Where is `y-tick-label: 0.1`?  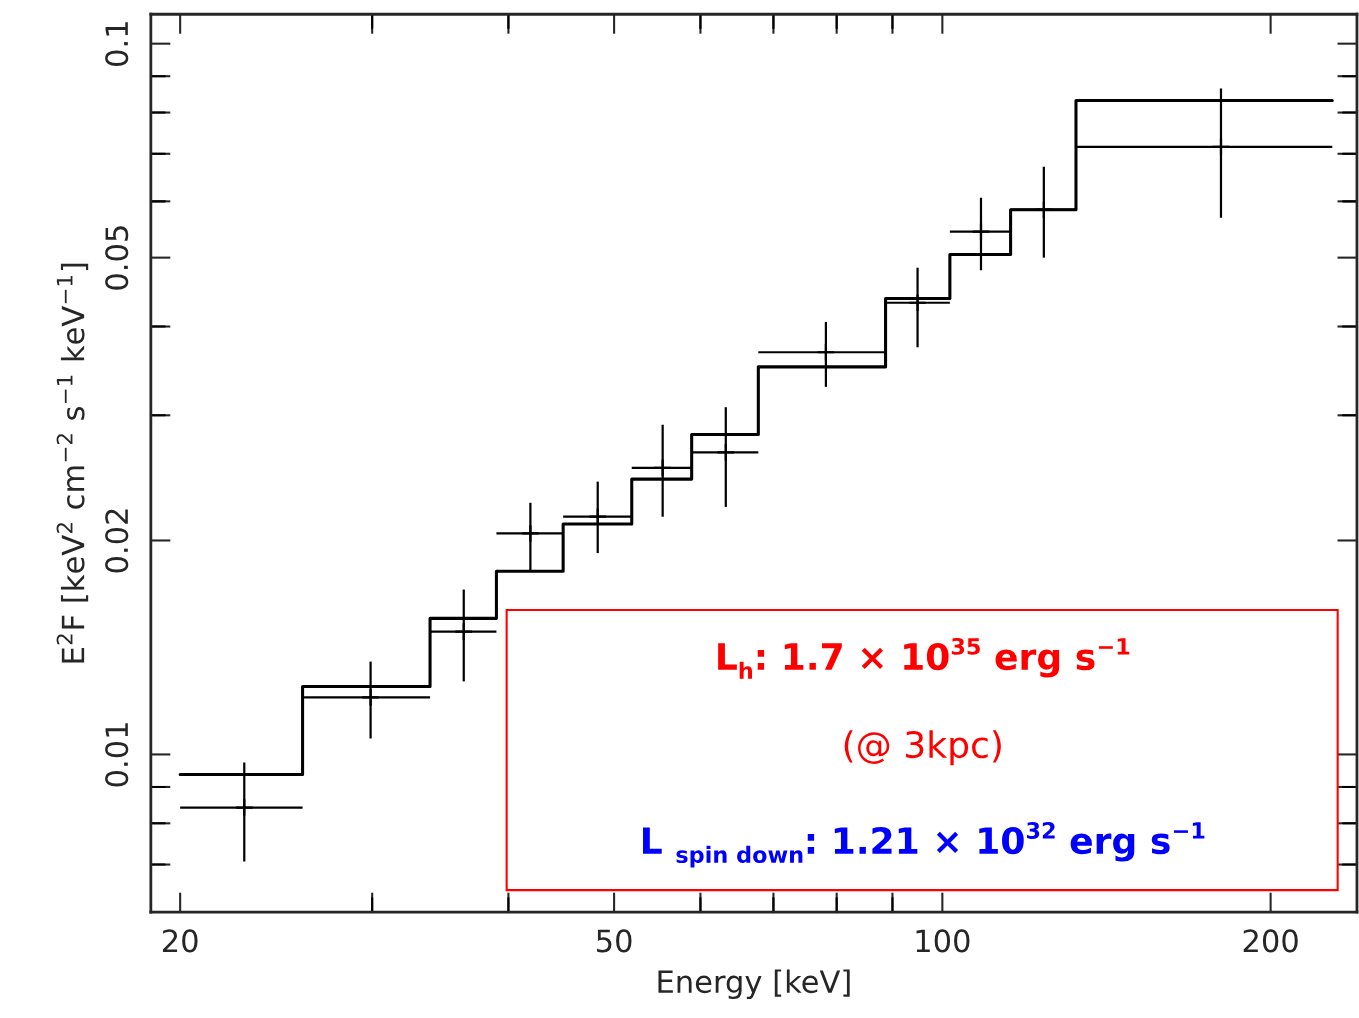
y-tick-label: 0.1 is located at coordinates (117, 44).